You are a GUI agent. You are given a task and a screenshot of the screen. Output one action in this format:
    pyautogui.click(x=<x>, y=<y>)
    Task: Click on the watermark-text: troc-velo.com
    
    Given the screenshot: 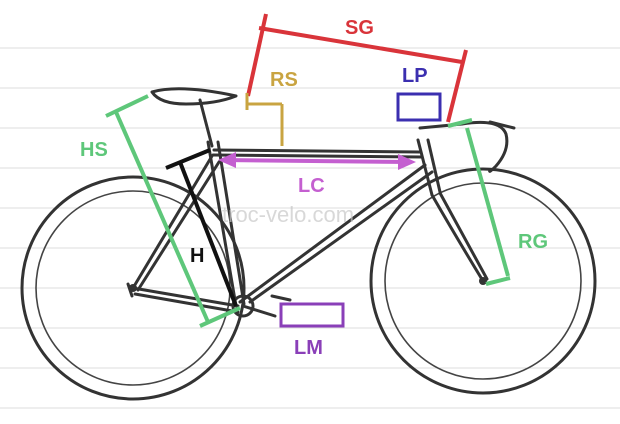 What is the action you would take?
    pyautogui.click(x=288, y=214)
    